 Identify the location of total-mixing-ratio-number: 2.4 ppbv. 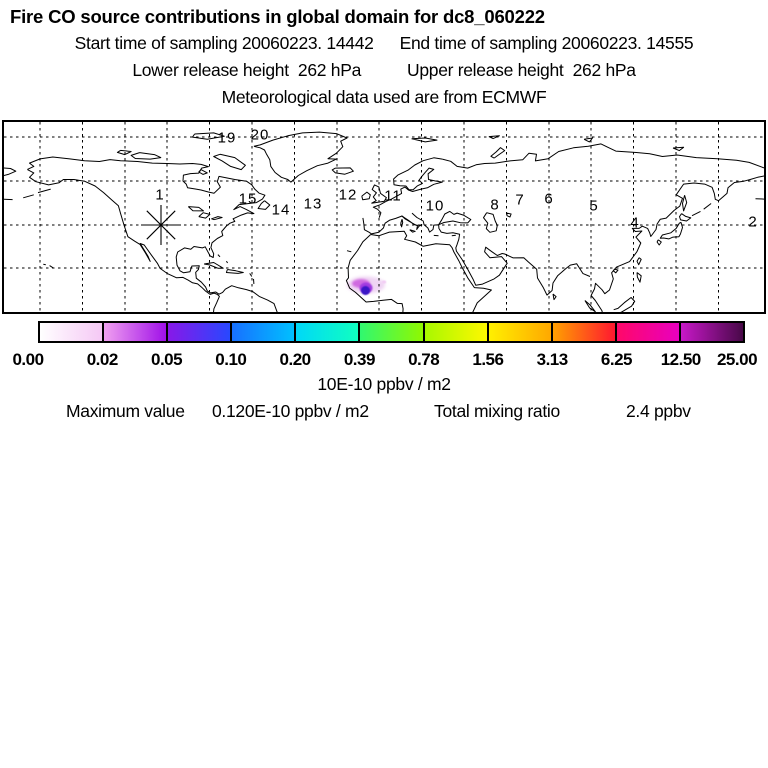
(658, 411).